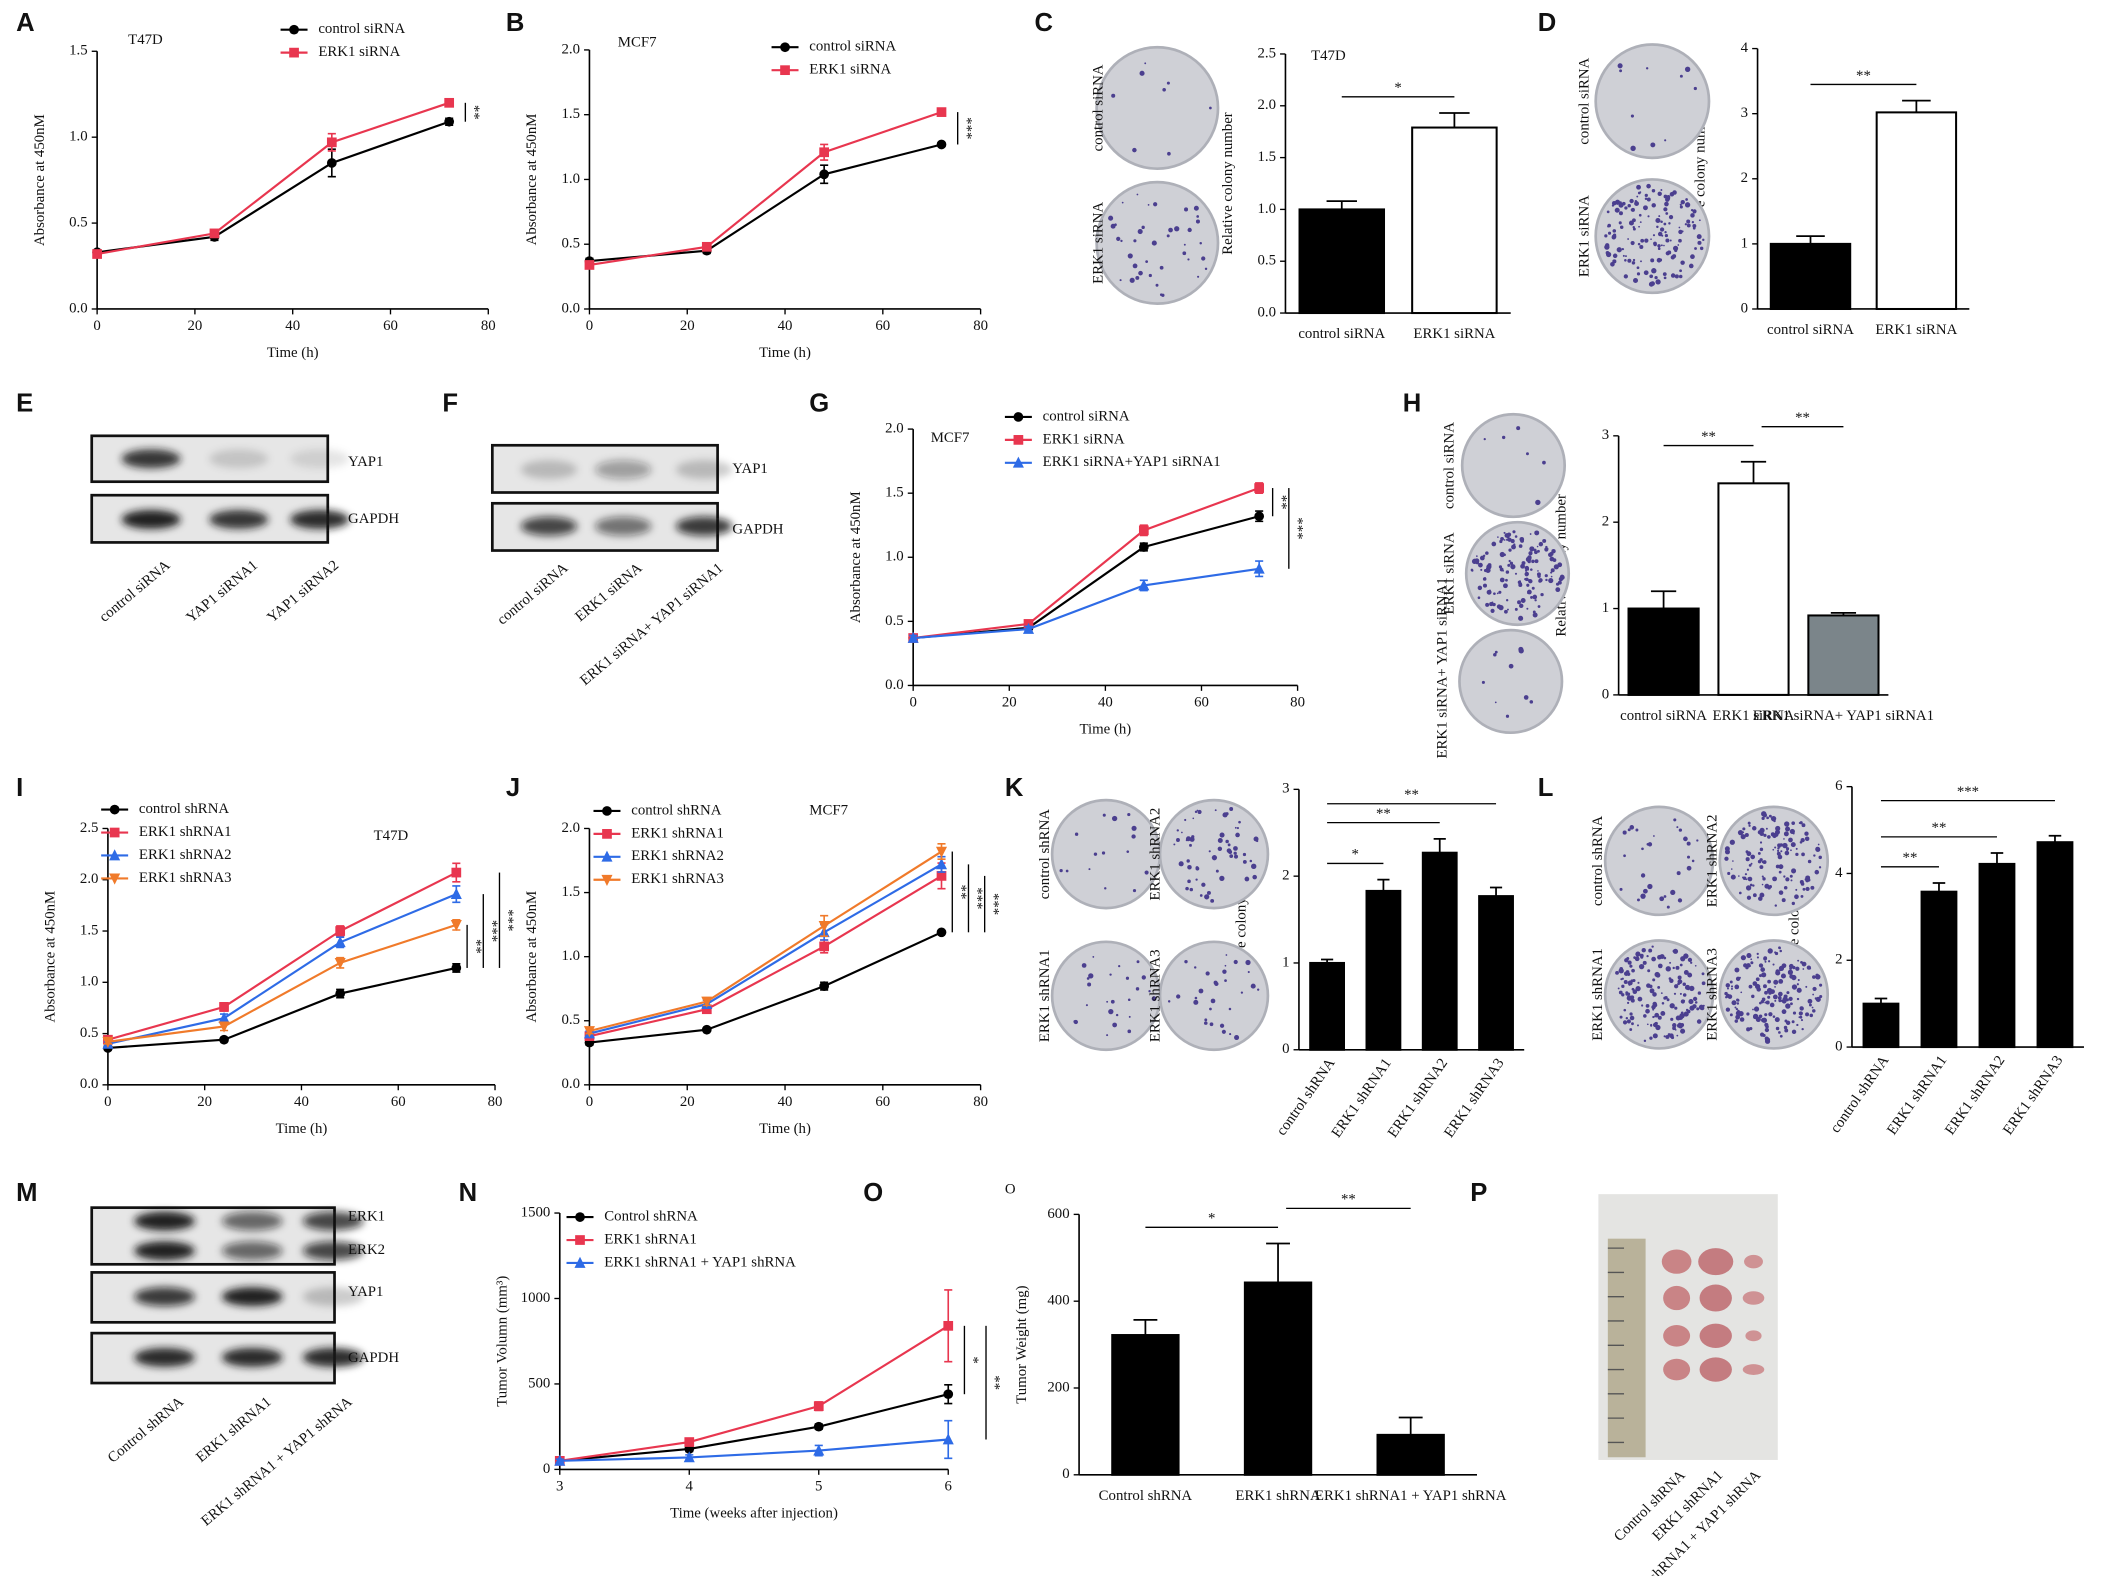 The height and width of the screenshot is (1576, 2115). What do you see at coordinates (894, 557) in the screenshot?
I see `y-tick-label: 1.0` at bounding box center [894, 557].